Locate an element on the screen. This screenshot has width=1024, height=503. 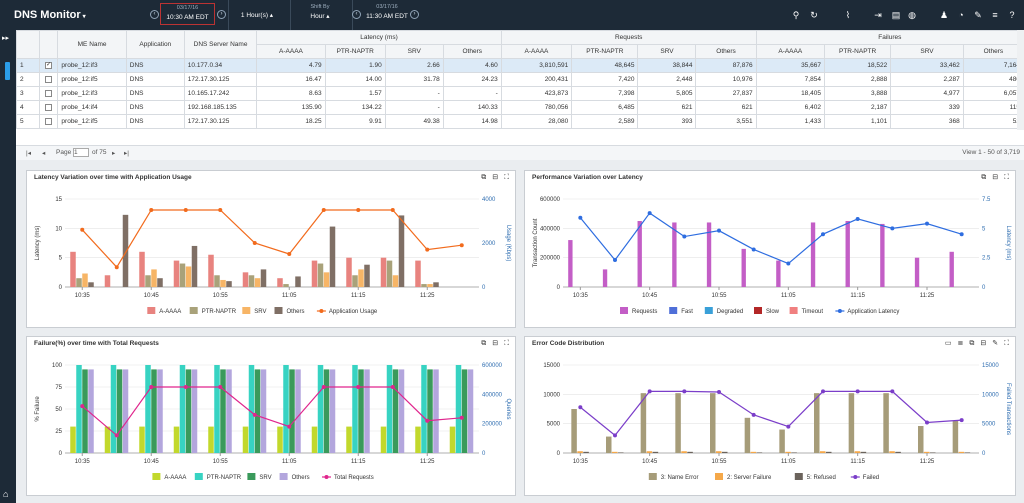
prev-time-button: ‹ is located at coordinates (154, 14).